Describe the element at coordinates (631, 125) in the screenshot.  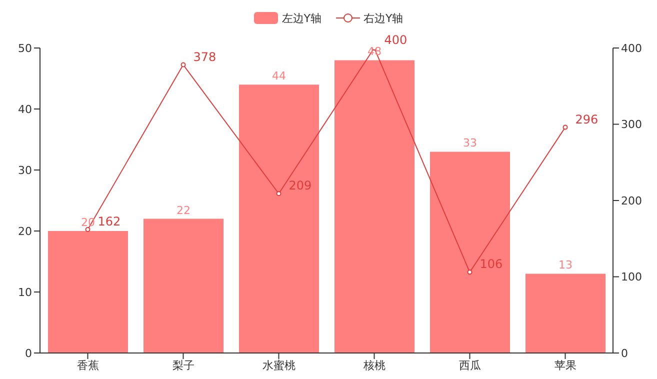
I see `y2-tick-label: 300` at that location.